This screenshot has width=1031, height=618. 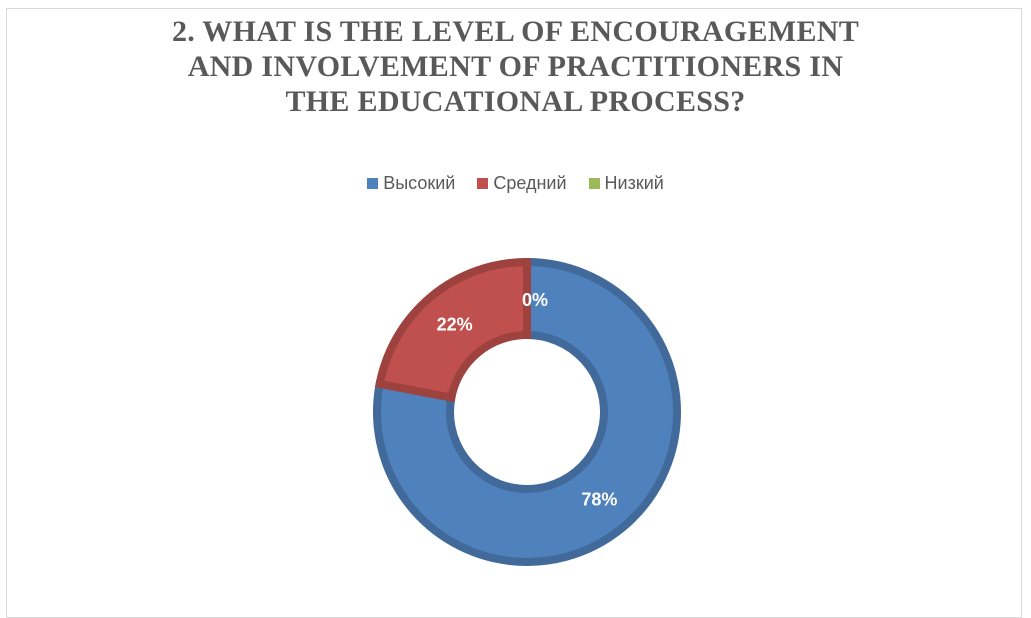 I want to click on data-label-low: 0%, so click(x=535, y=300).